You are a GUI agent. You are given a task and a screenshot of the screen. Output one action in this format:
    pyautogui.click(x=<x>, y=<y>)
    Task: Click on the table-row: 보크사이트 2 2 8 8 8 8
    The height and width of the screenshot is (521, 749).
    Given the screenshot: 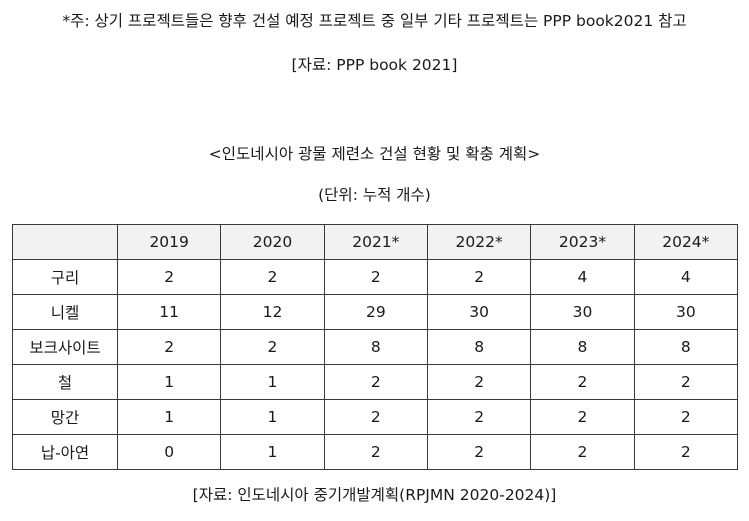 What is the action you would take?
    pyautogui.click(x=375, y=347)
    